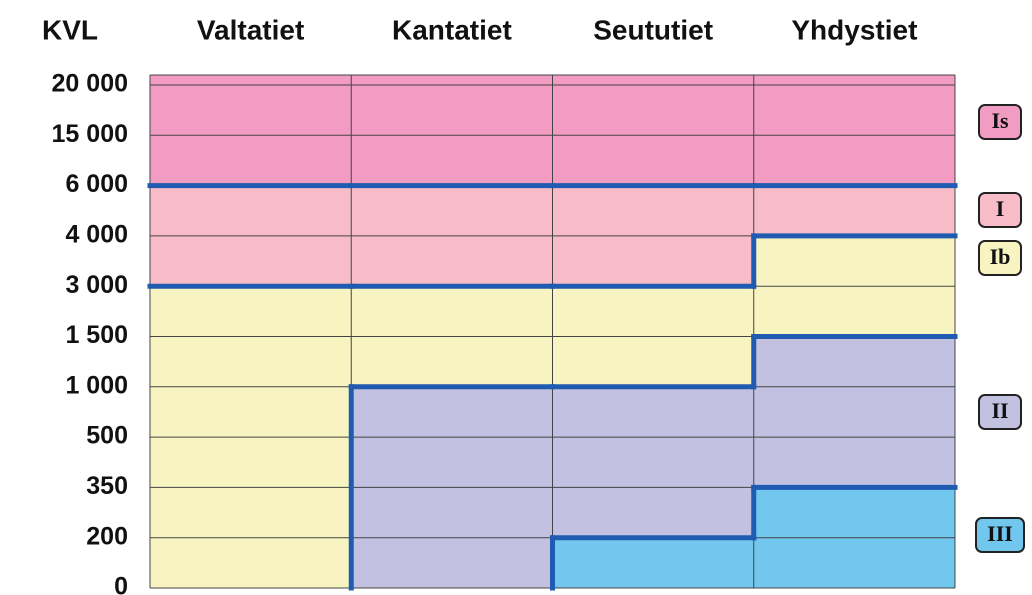  What do you see at coordinates (653, 29) in the screenshot?
I see `column-header: Seututiet` at bounding box center [653, 29].